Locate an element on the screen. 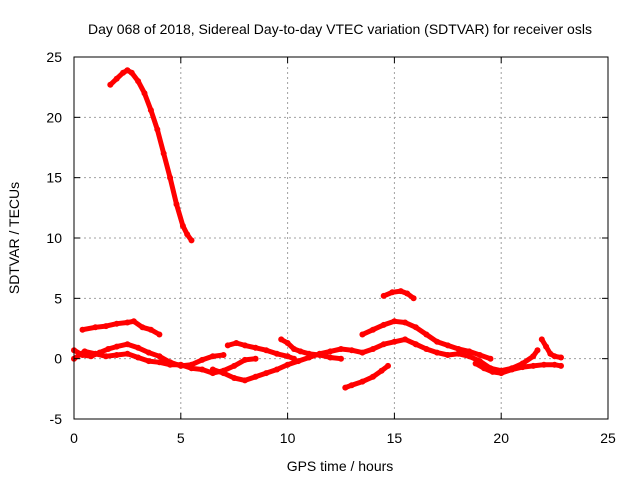  y-tick-label: 20 is located at coordinates (54, 117).